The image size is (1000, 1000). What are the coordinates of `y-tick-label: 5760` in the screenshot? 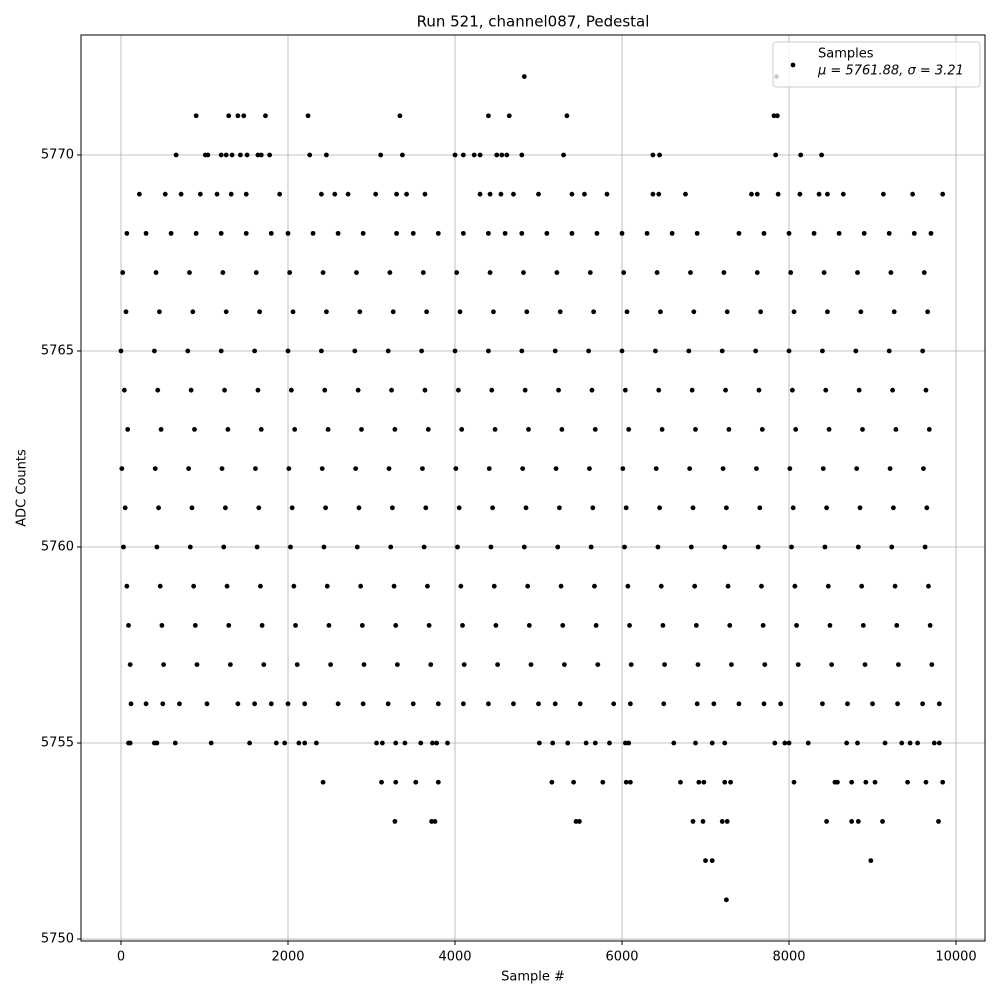 It's located at (57, 547).